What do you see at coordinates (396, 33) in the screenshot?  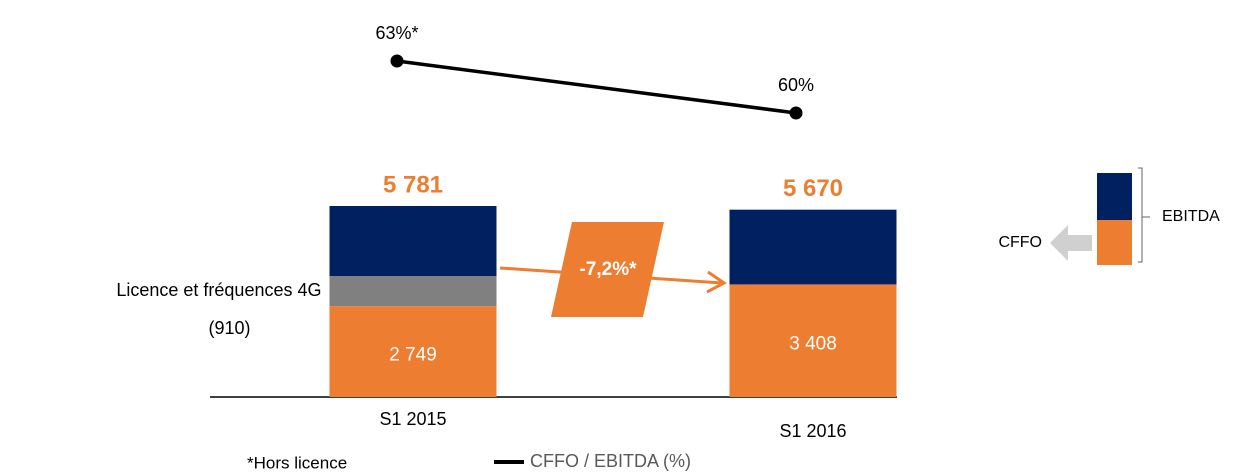 I see `ratio-label: 63%*` at bounding box center [396, 33].